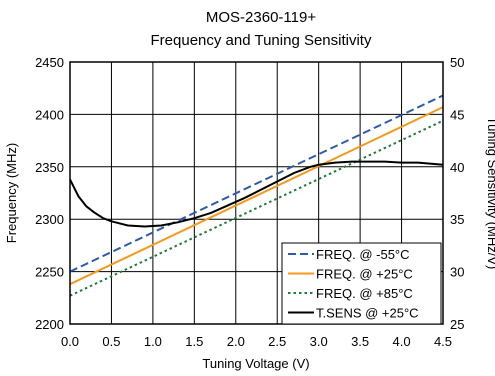  What do you see at coordinates (49, 219) in the screenshot?
I see `y-tick-label: 2300` at bounding box center [49, 219].